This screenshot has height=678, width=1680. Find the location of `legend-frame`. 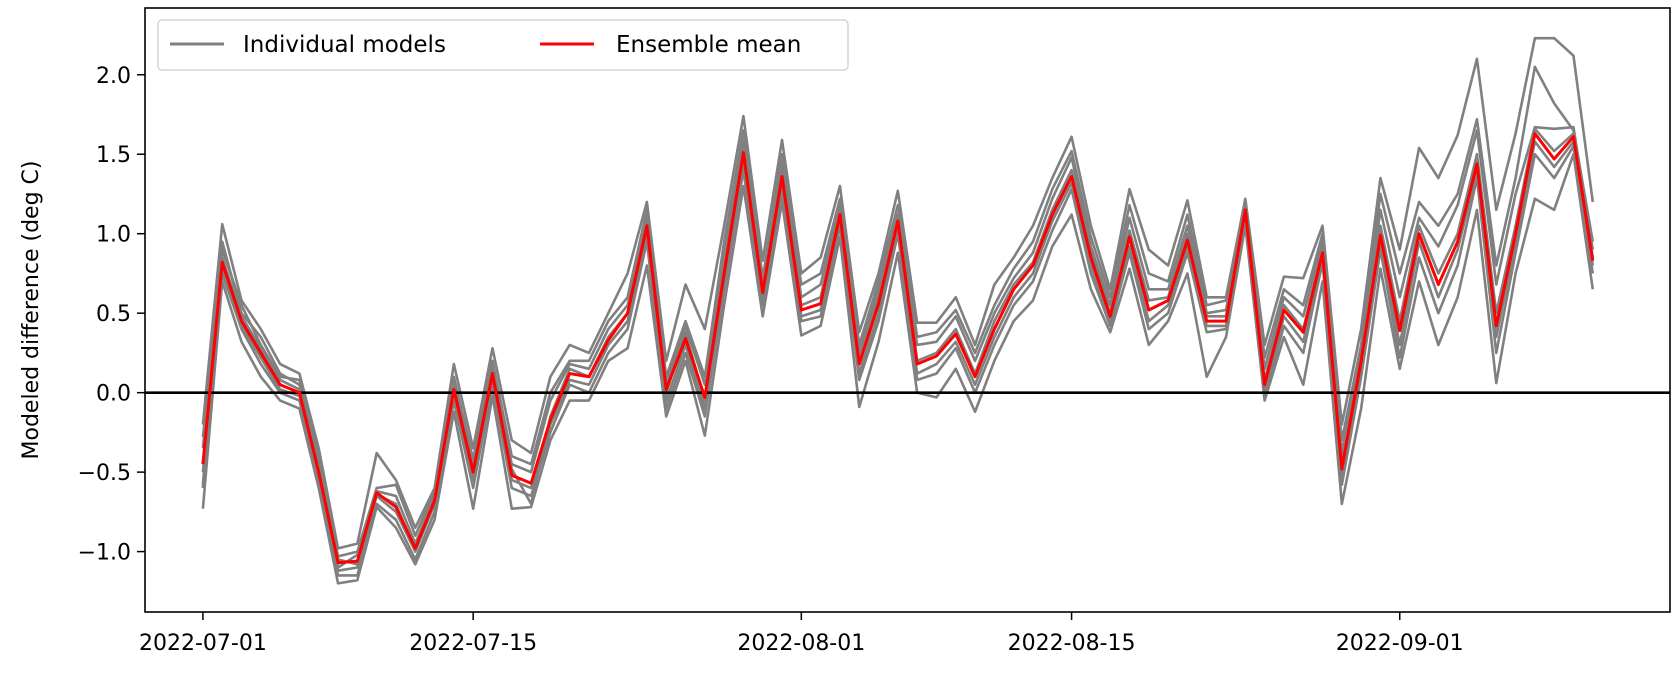

legend-frame is located at coordinates (503, 45).